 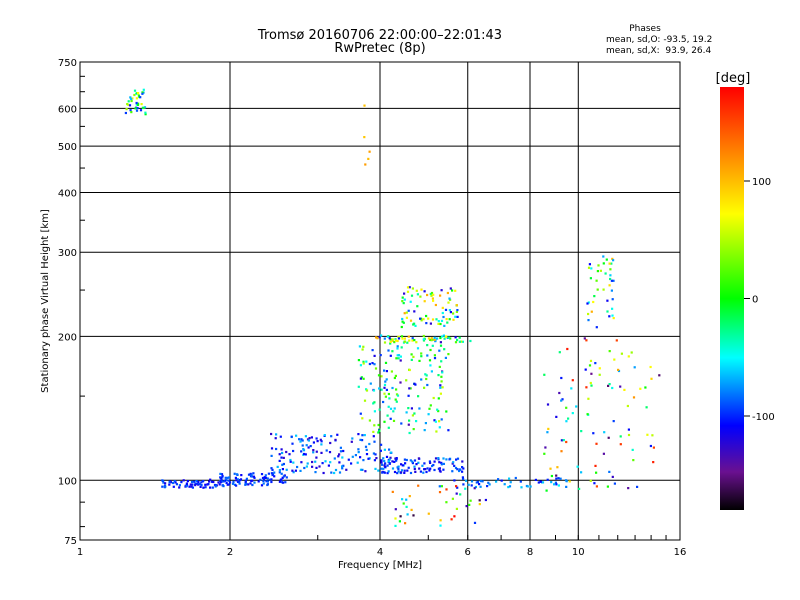 I want to click on y-tick-label: 400, so click(x=67, y=193).